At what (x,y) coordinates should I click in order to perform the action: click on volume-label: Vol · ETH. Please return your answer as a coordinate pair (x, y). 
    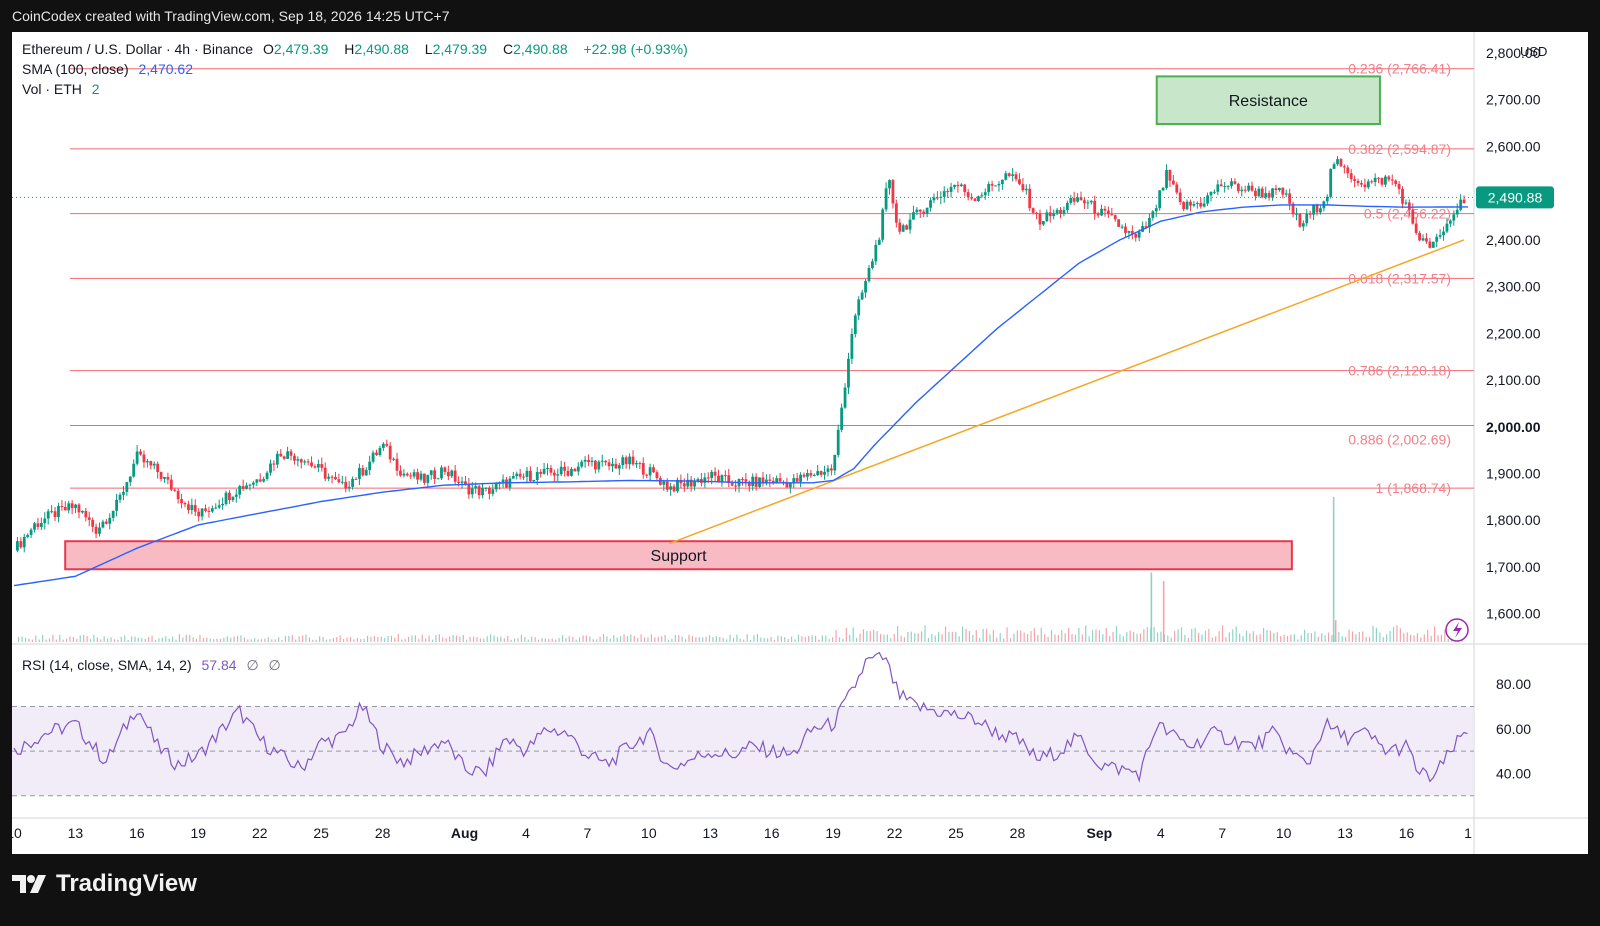
    Looking at the image, I should click on (52, 89).